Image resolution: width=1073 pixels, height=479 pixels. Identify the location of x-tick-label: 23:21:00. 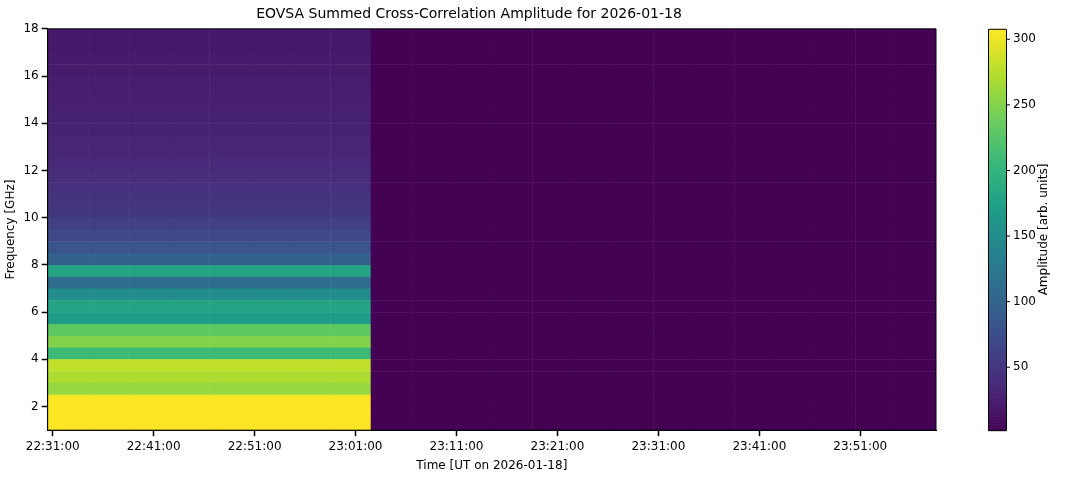
(557, 445).